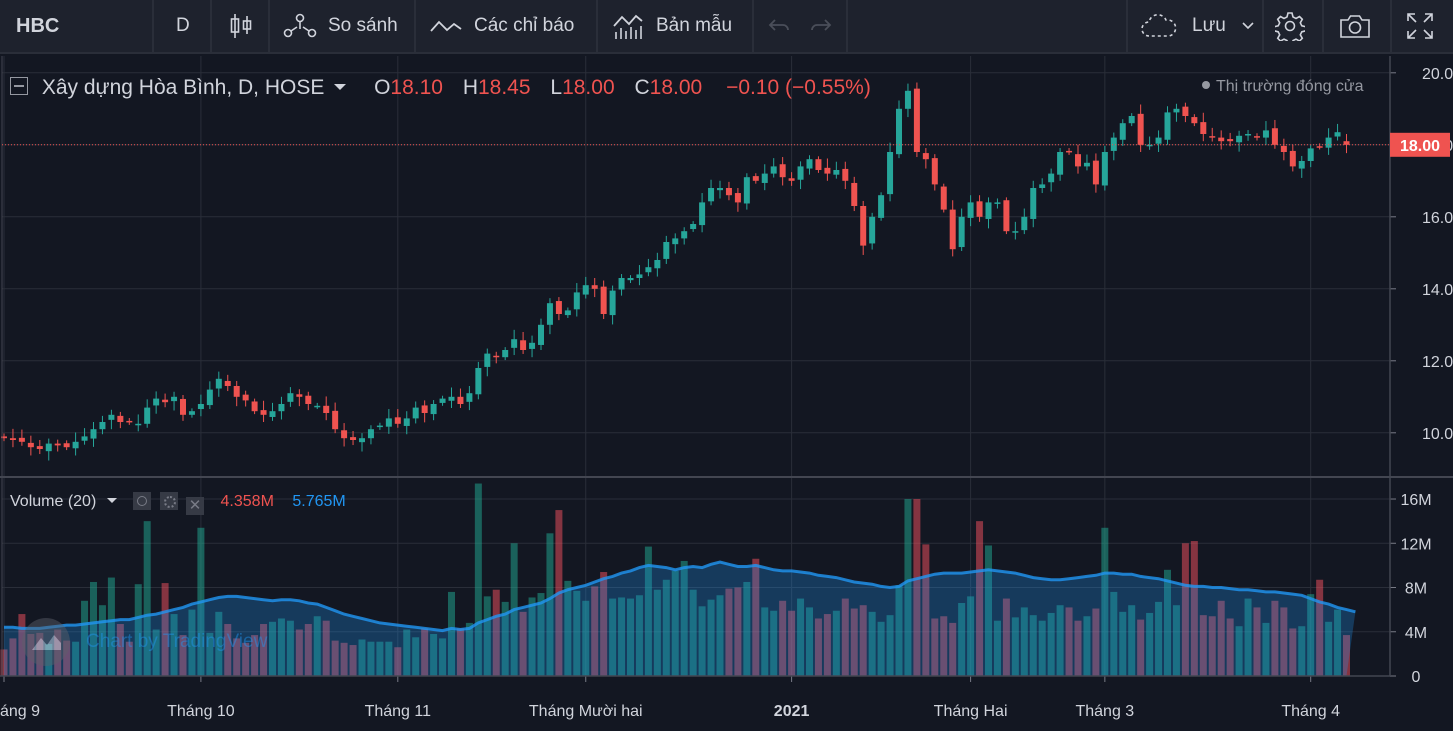 The width and height of the screenshot is (1453, 731). I want to click on series-menu-icon, so click(340, 87).